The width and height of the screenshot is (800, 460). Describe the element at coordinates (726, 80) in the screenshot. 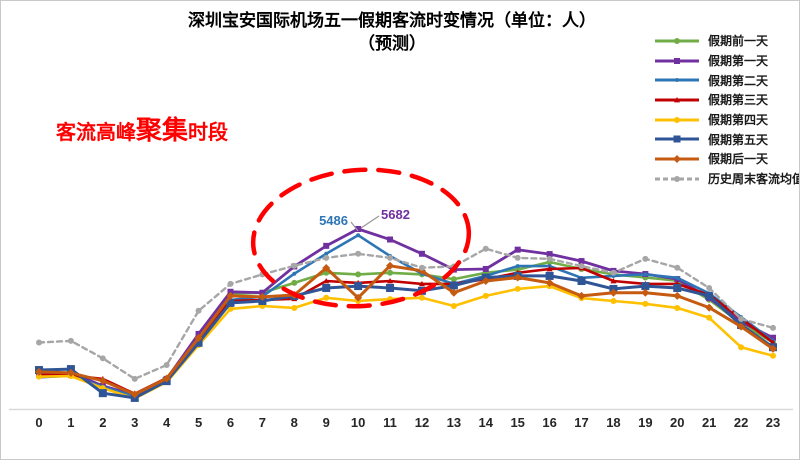

I see `legend-item-2: 假期第二天` at that location.